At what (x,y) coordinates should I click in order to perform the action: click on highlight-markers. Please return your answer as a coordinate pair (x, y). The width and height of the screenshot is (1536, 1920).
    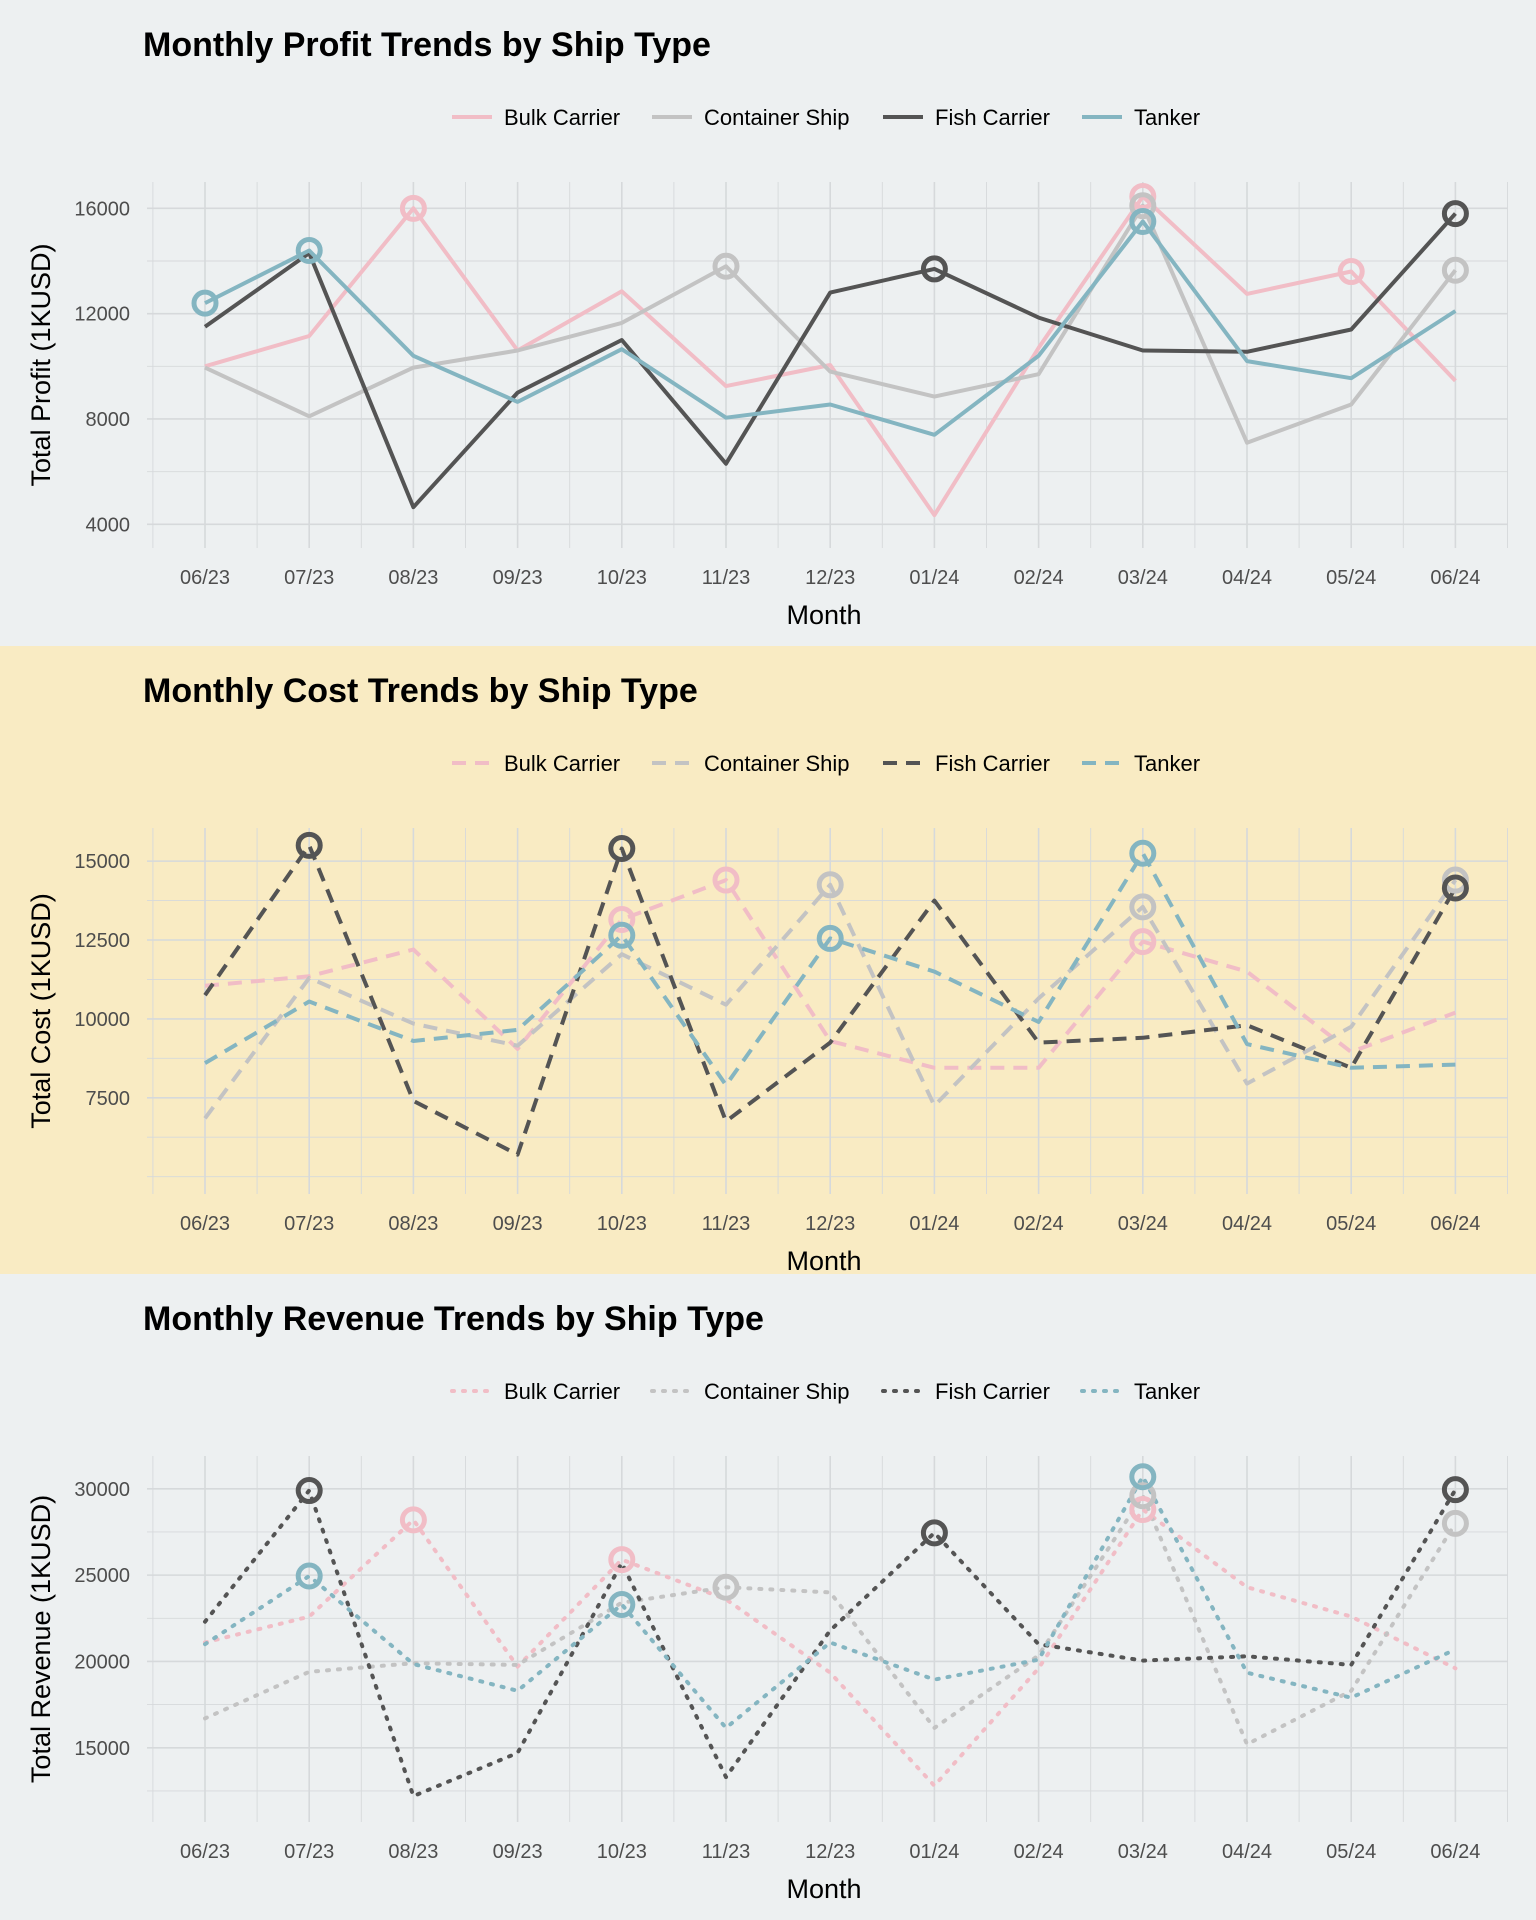
    Looking at the image, I should click on (882, 893).